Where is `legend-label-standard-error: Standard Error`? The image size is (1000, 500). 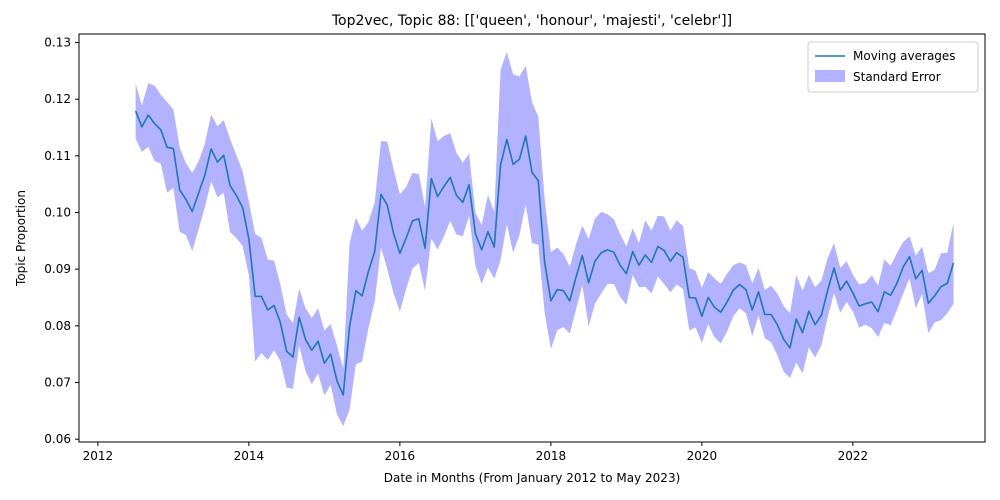 legend-label-standard-error: Standard Error is located at coordinates (897, 77).